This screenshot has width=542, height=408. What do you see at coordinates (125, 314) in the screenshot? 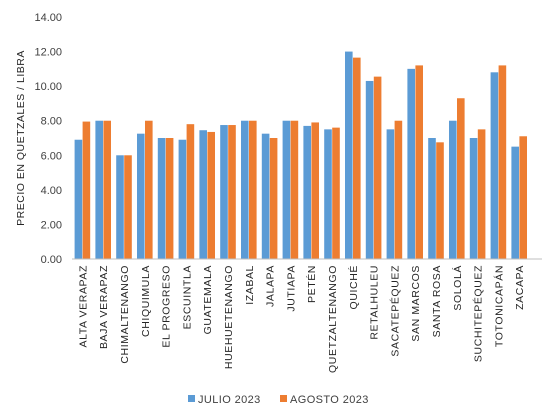
I see `category-label: CHIMALTENANGO` at bounding box center [125, 314].